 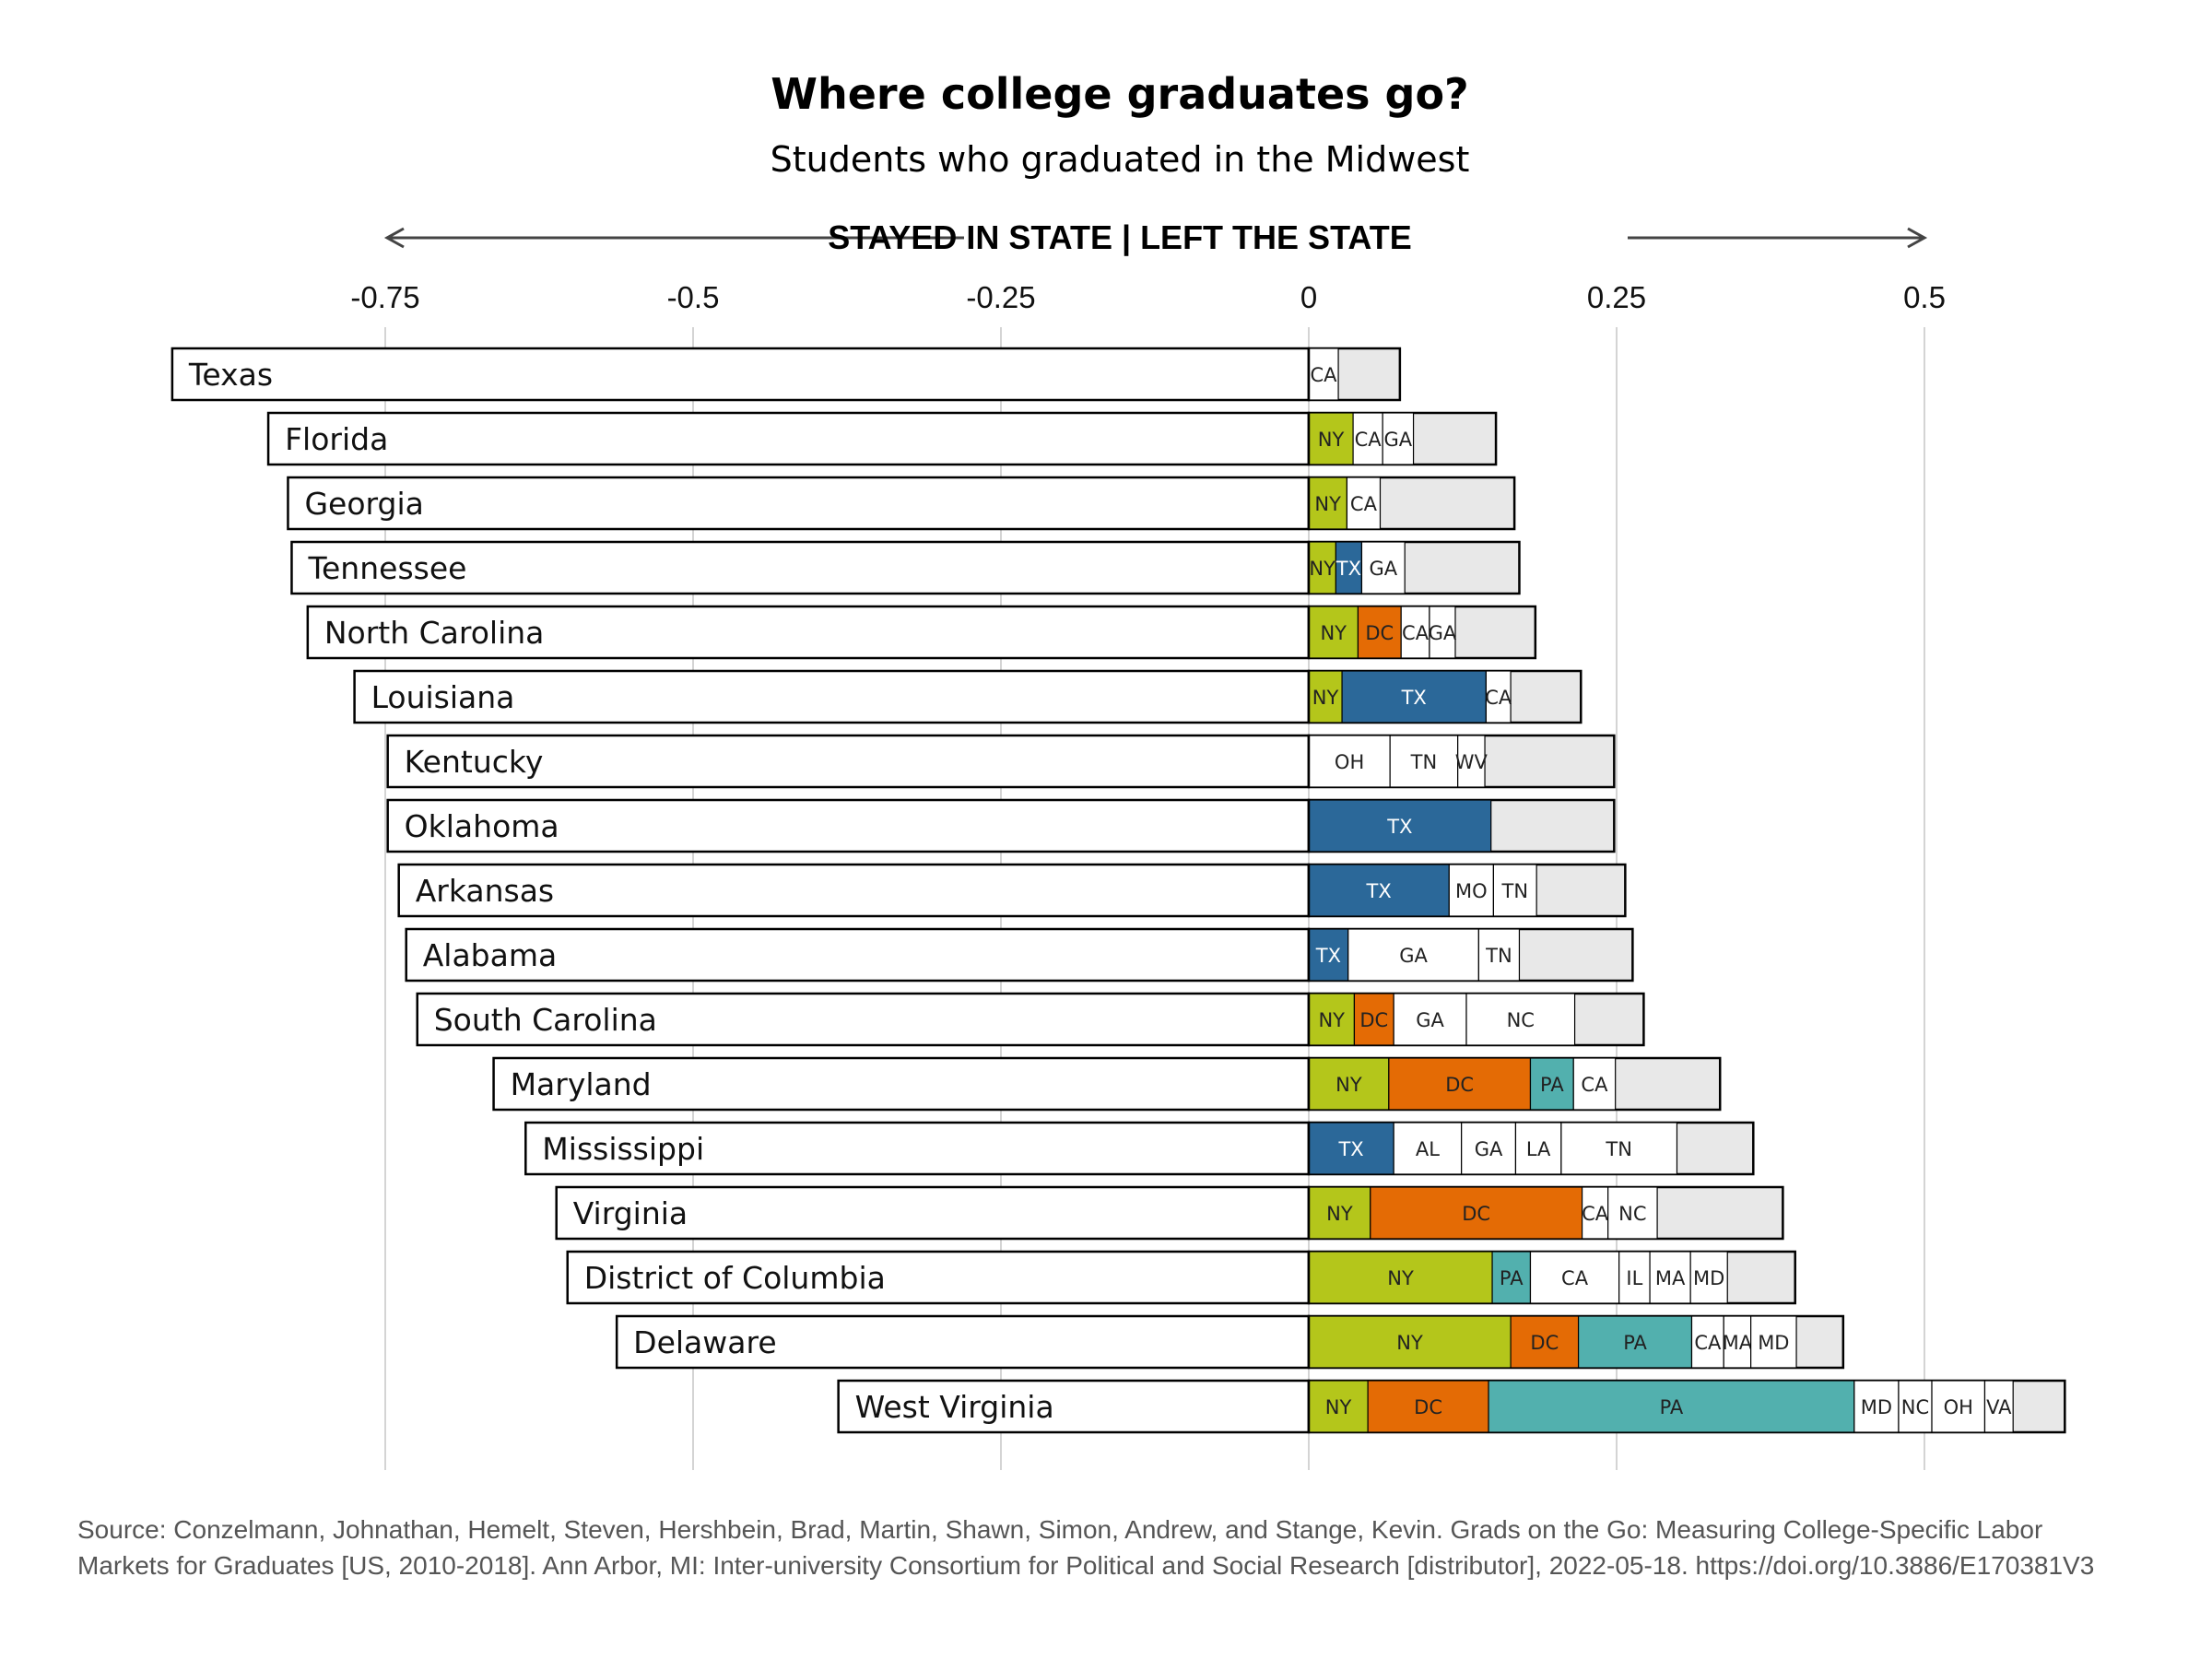 I want to click on state-name-label: Virginia, so click(x=630, y=1213).